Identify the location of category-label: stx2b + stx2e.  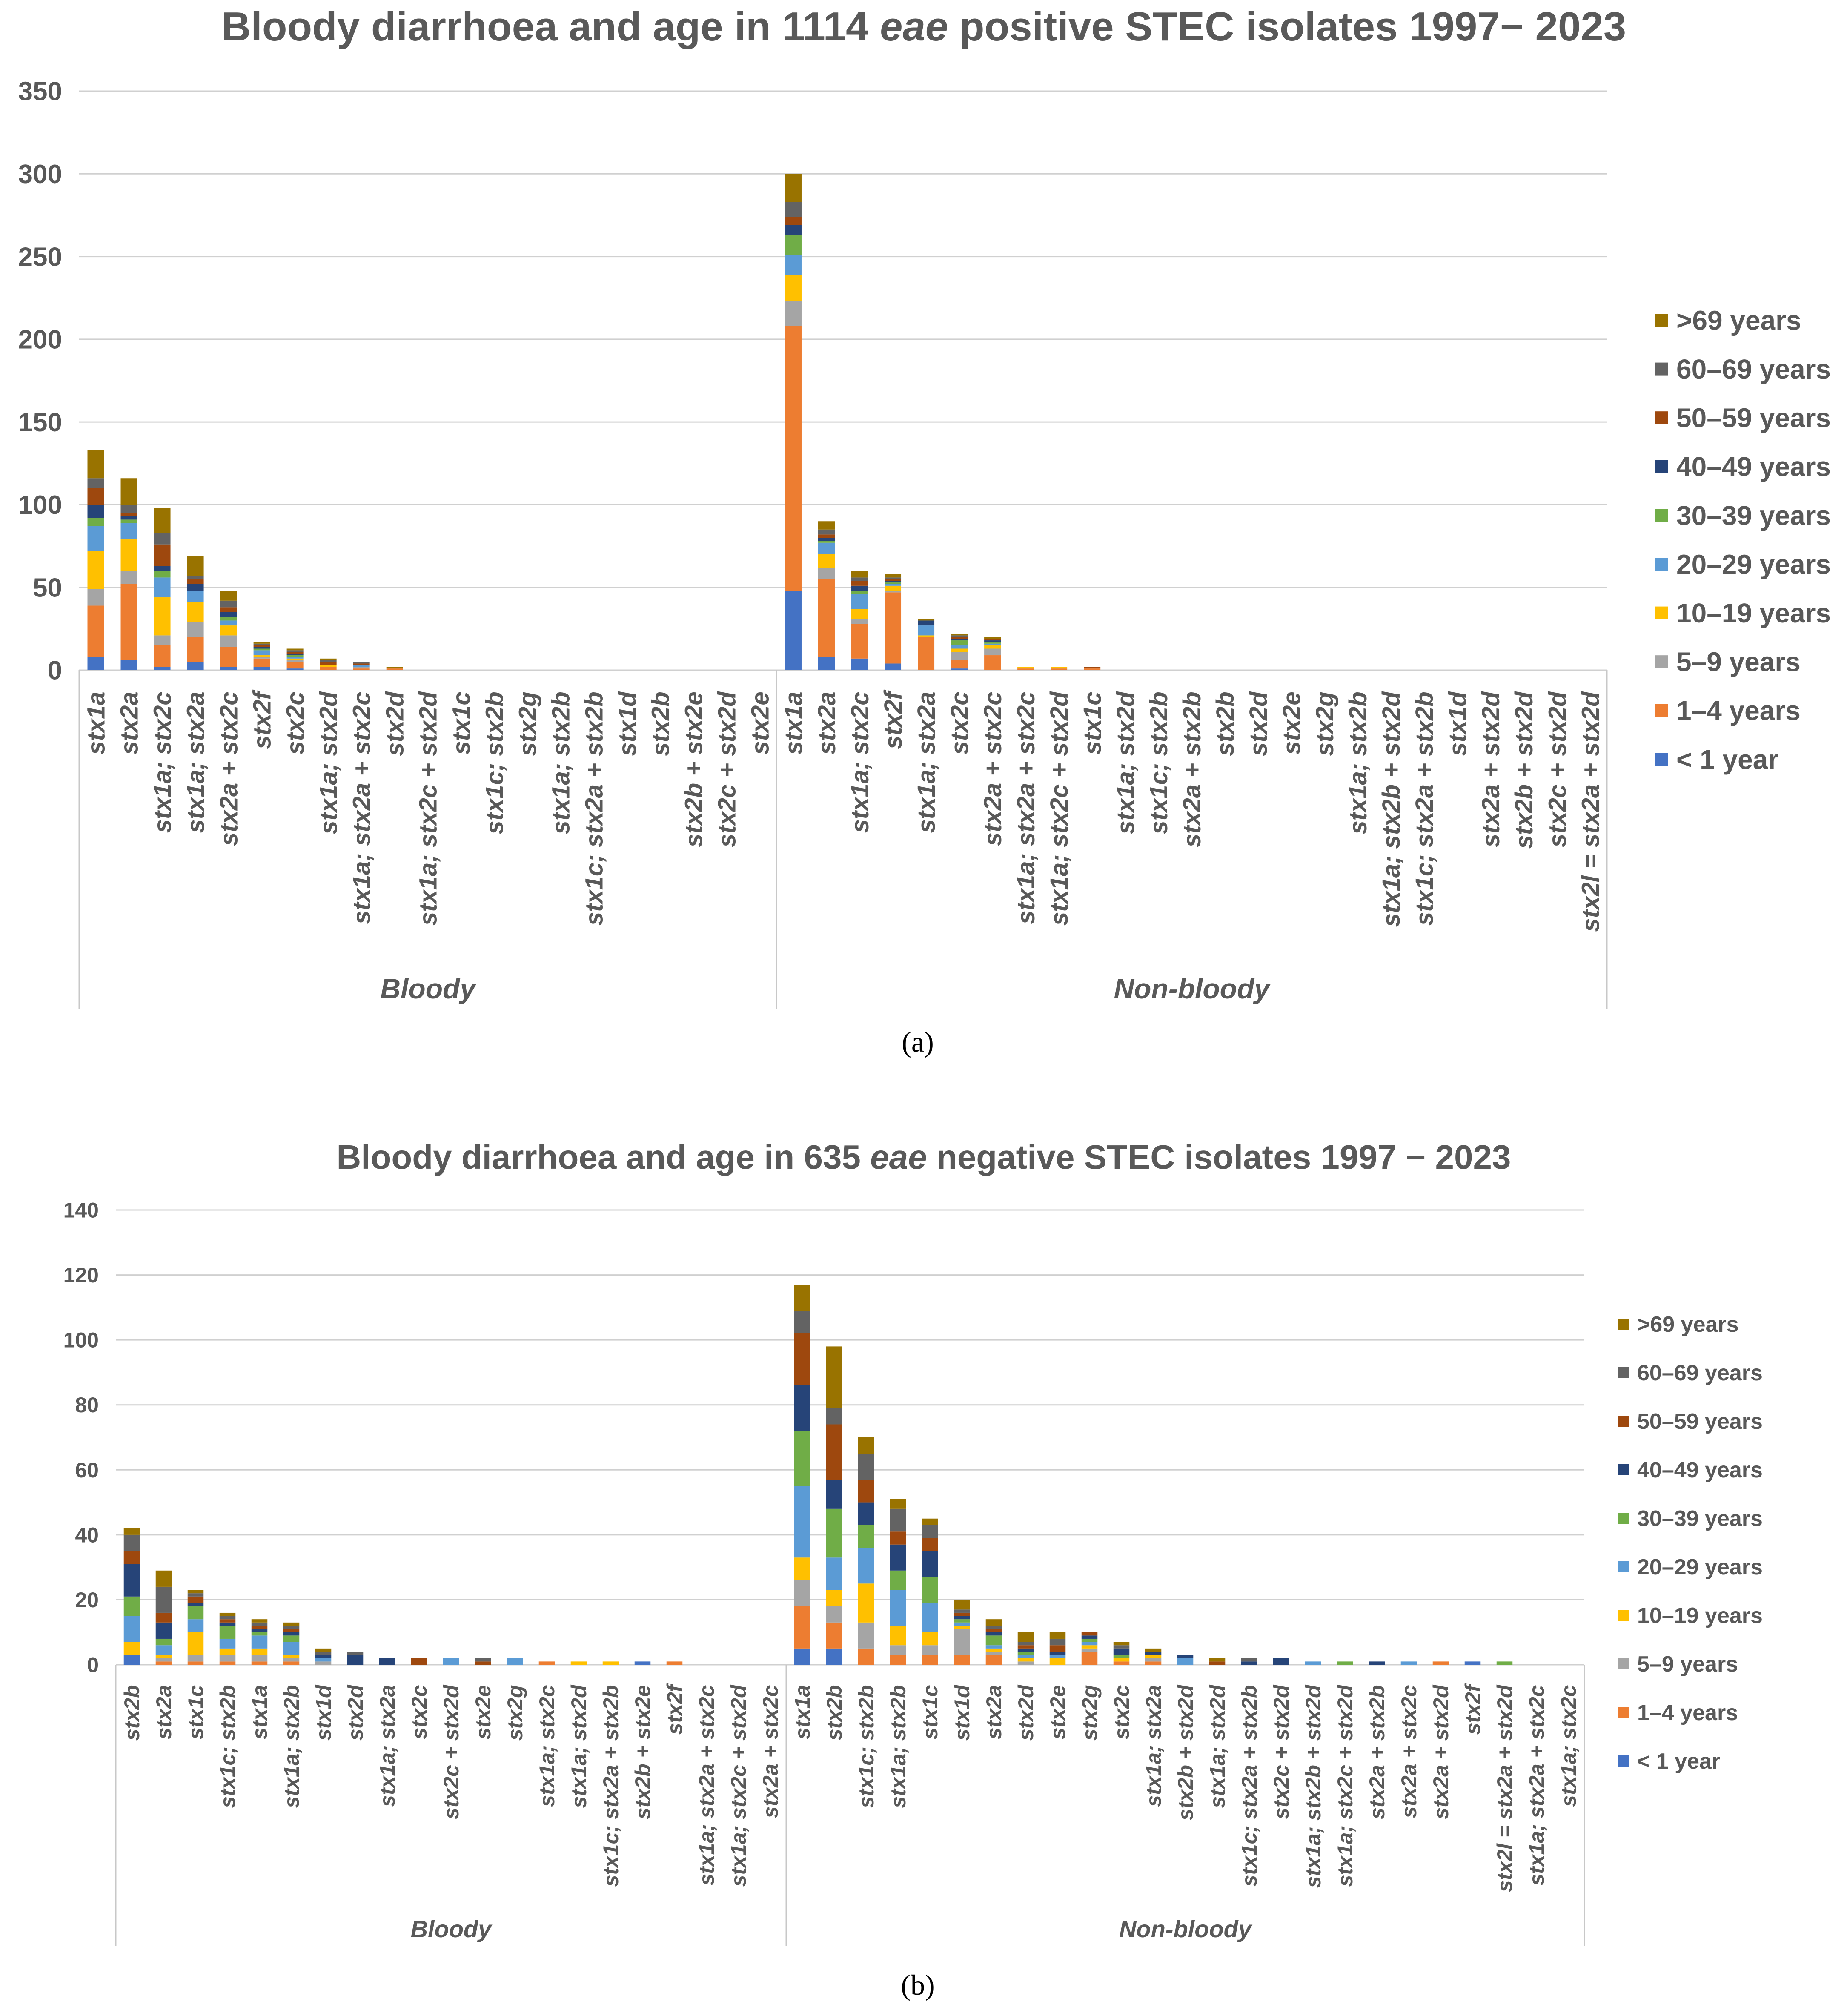
(694, 769).